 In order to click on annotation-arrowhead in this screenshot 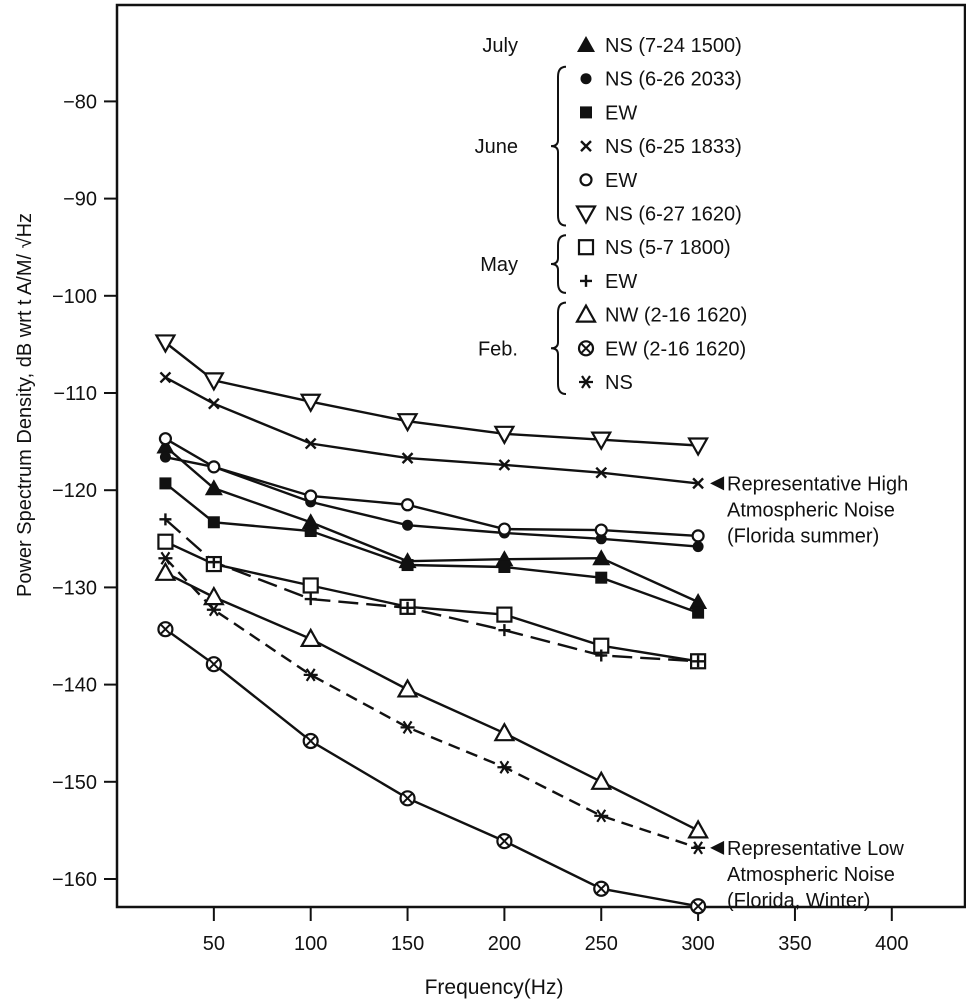, I will do `click(717, 847)`.